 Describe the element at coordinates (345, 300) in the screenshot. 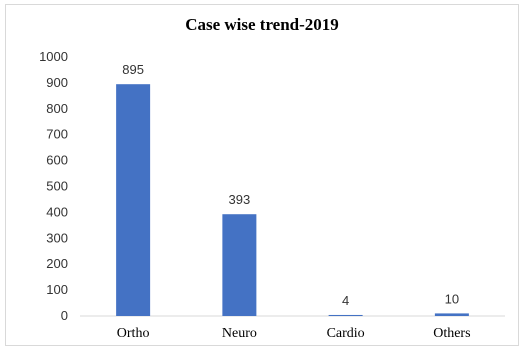

I see `data-label: 4` at that location.